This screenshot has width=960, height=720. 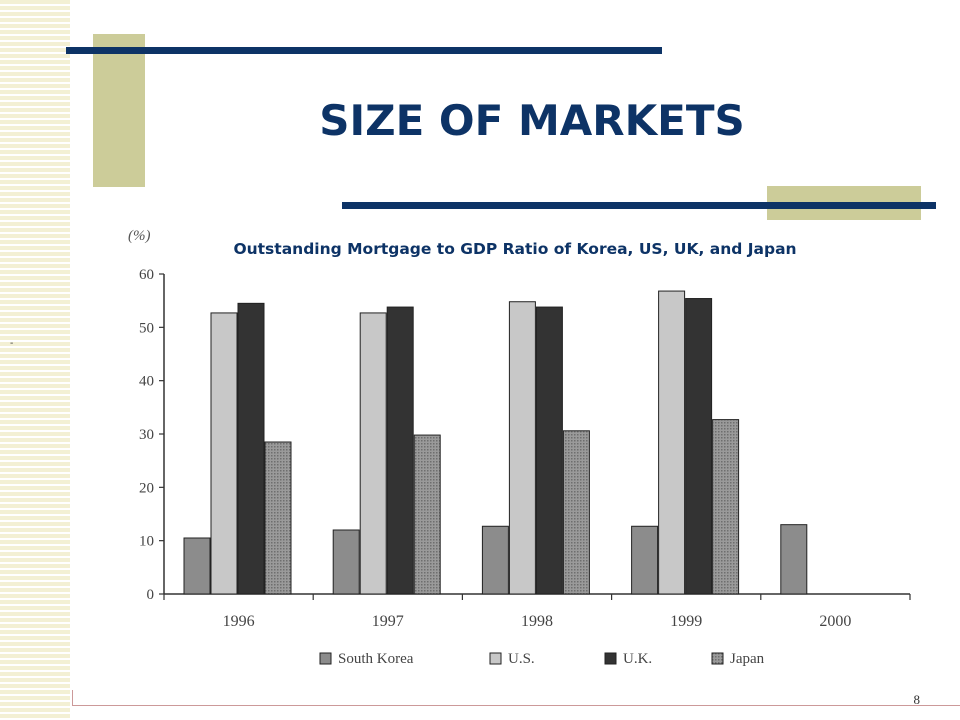 I want to click on legend-label: U.K., so click(x=637, y=659).